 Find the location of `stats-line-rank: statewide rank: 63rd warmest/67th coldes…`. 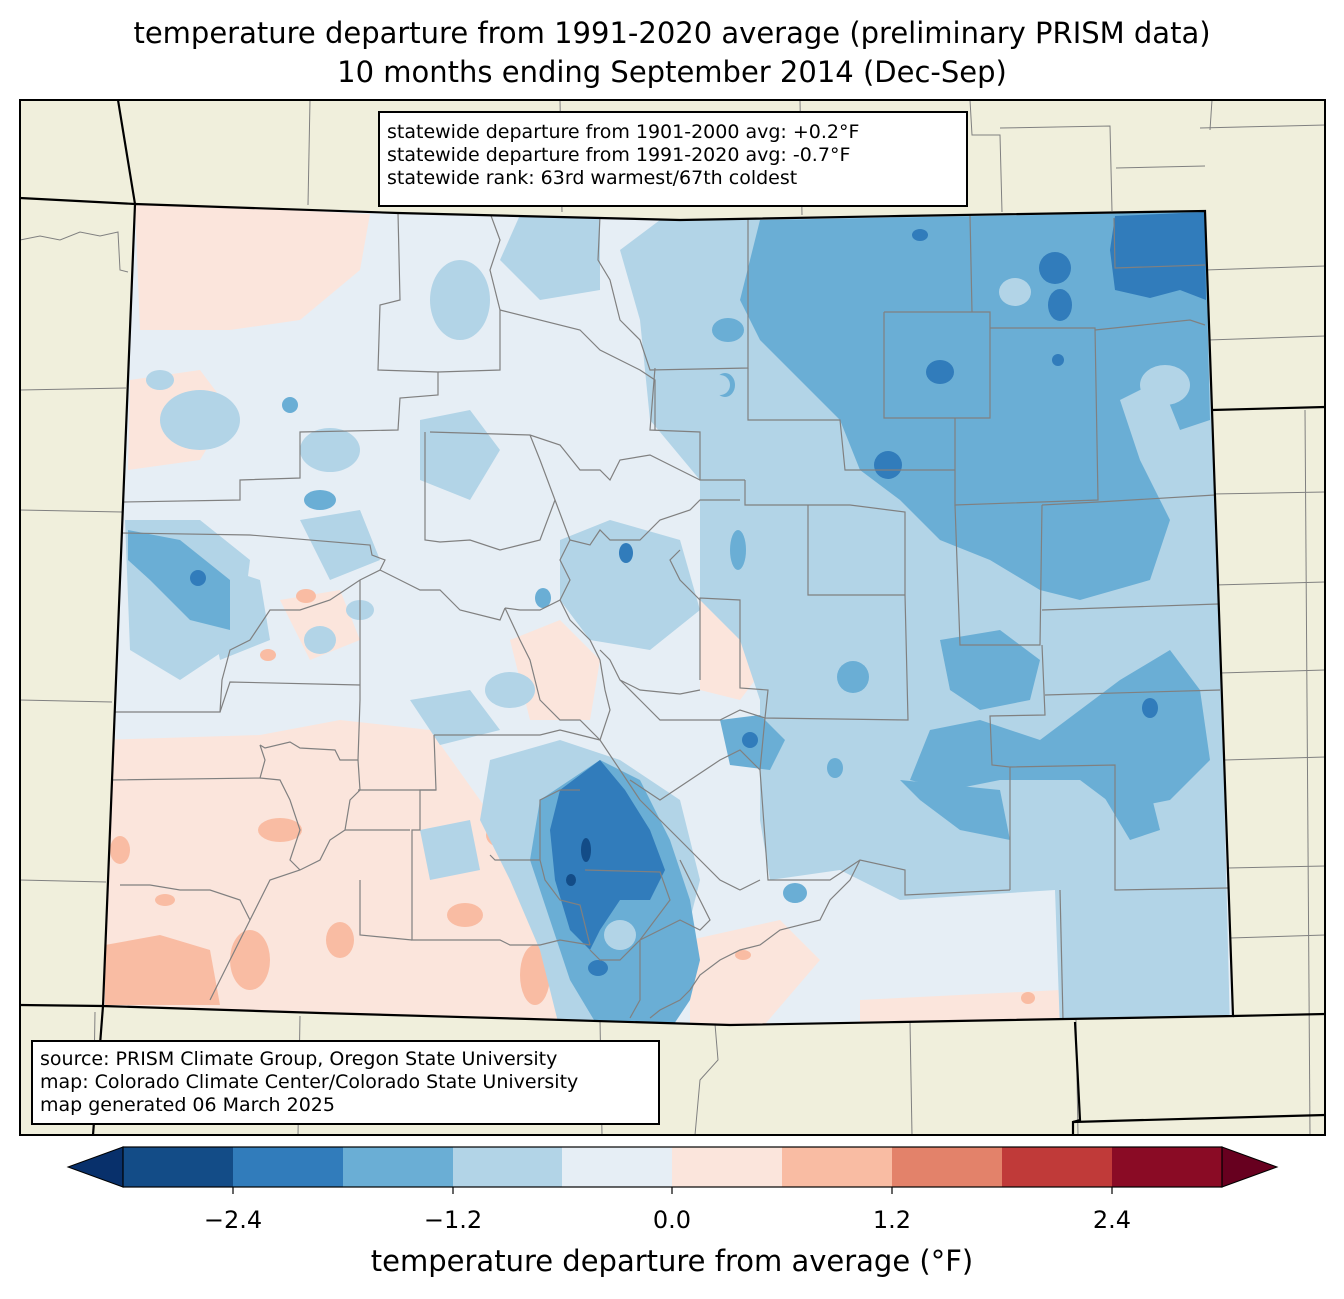

stats-line-rank: statewide rank: 63rd warmest/67th coldes… is located at coordinates (592, 178).